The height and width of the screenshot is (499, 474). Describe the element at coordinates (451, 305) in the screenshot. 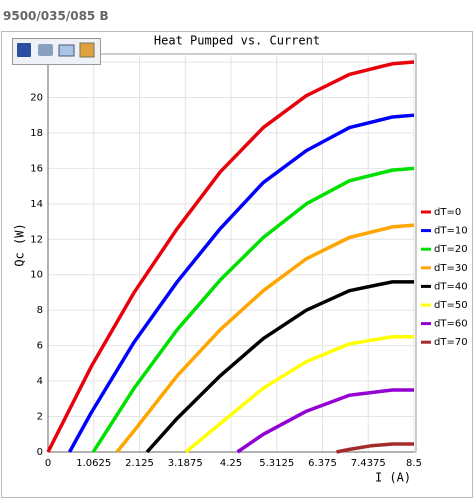

I see `legend-label: dT=50` at that location.